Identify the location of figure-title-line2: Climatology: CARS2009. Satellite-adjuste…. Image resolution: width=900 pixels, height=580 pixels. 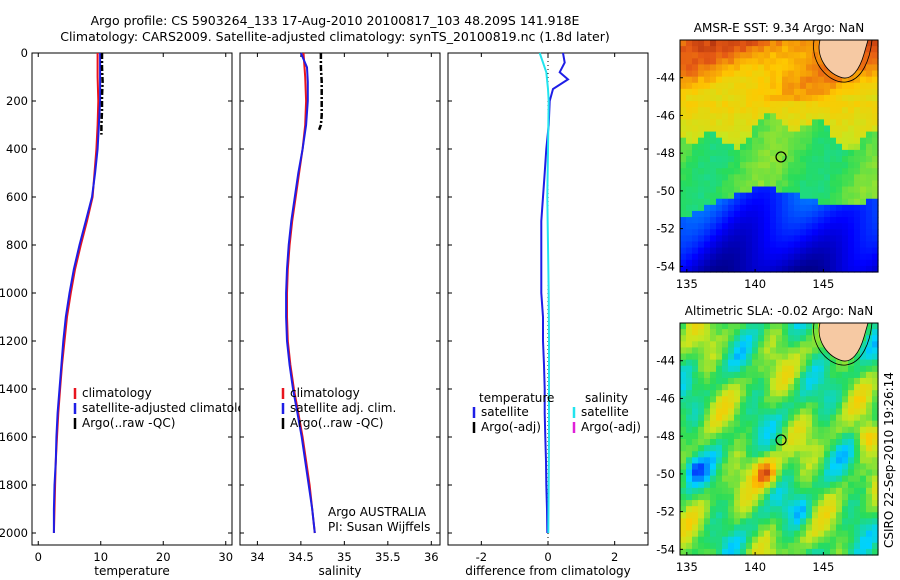
(335, 36).